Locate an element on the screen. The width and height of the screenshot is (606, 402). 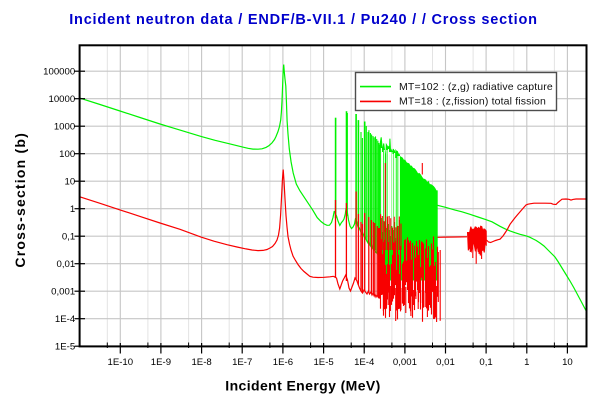
svg-text: 1000 is located at coordinates (64, 126).